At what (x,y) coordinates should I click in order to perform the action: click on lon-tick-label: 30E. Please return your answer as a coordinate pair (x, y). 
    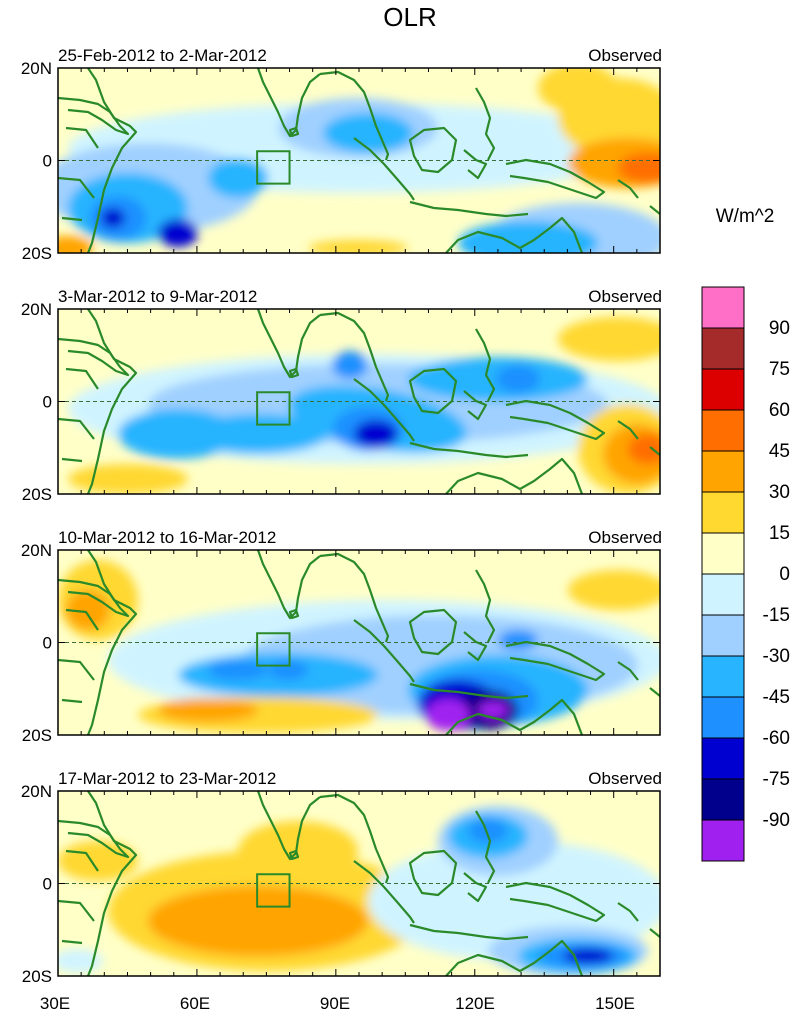
    Looking at the image, I should click on (55, 1003).